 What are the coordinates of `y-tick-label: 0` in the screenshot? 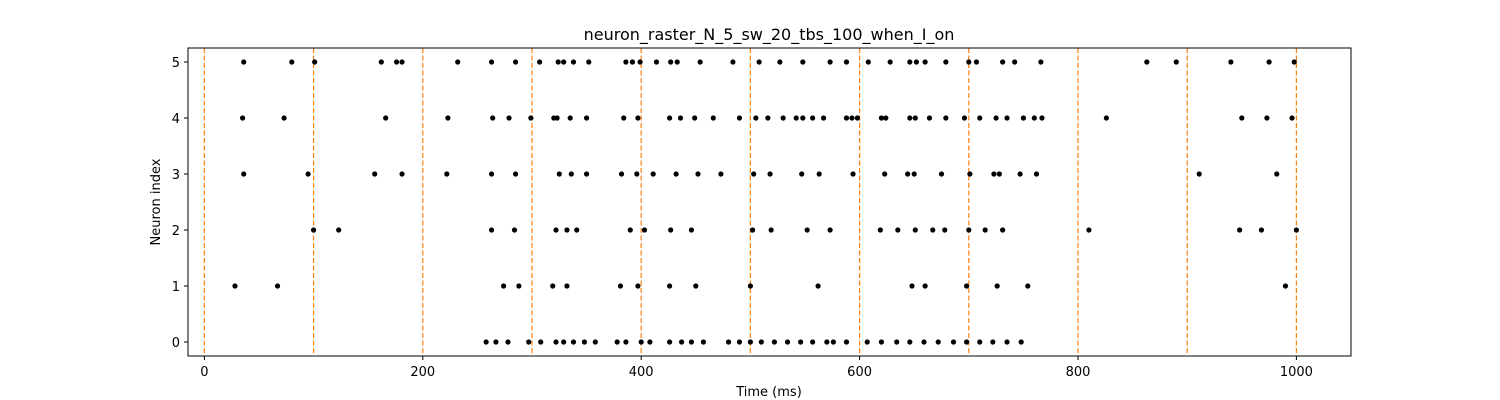 It's located at (176, 343).